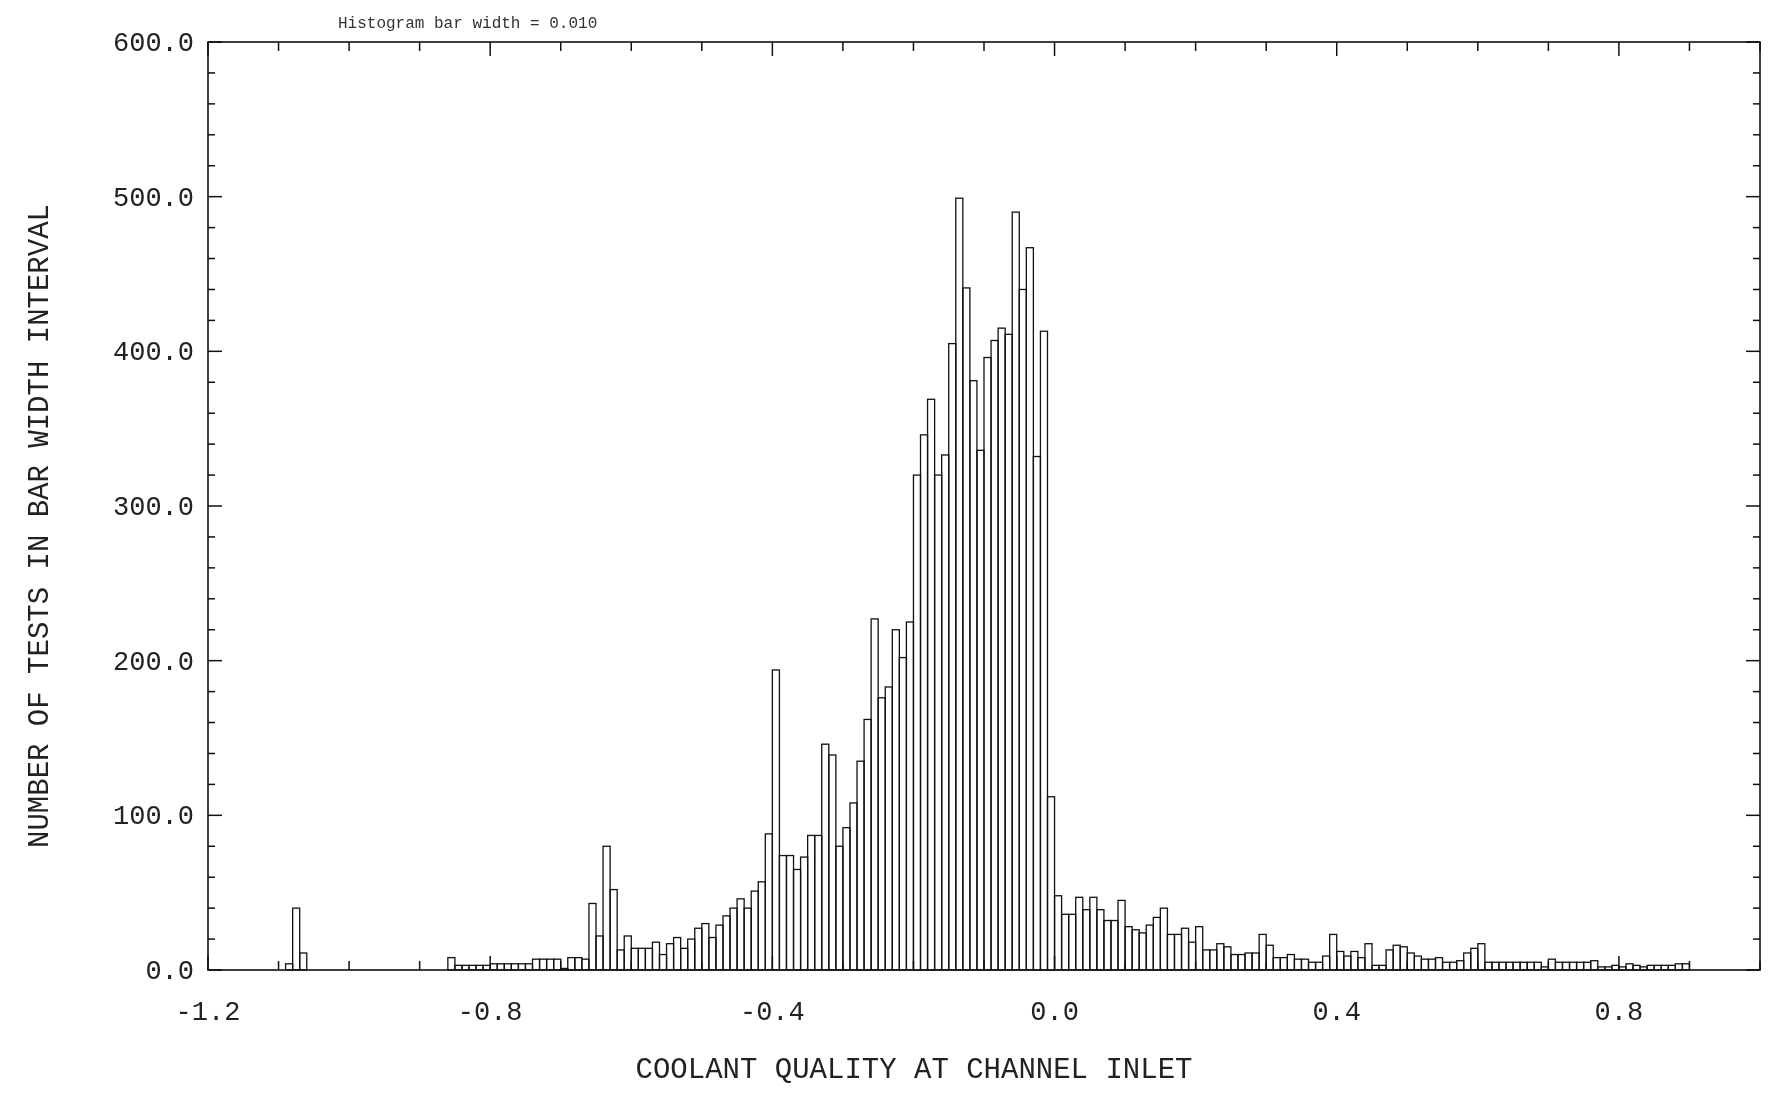 The width and height of the screenshot is (1782, 1108). What do you see at coordinates (153, 508) in the screenshot?
I see `y-tick-label: 300.0` at bounding box center [153, 508].